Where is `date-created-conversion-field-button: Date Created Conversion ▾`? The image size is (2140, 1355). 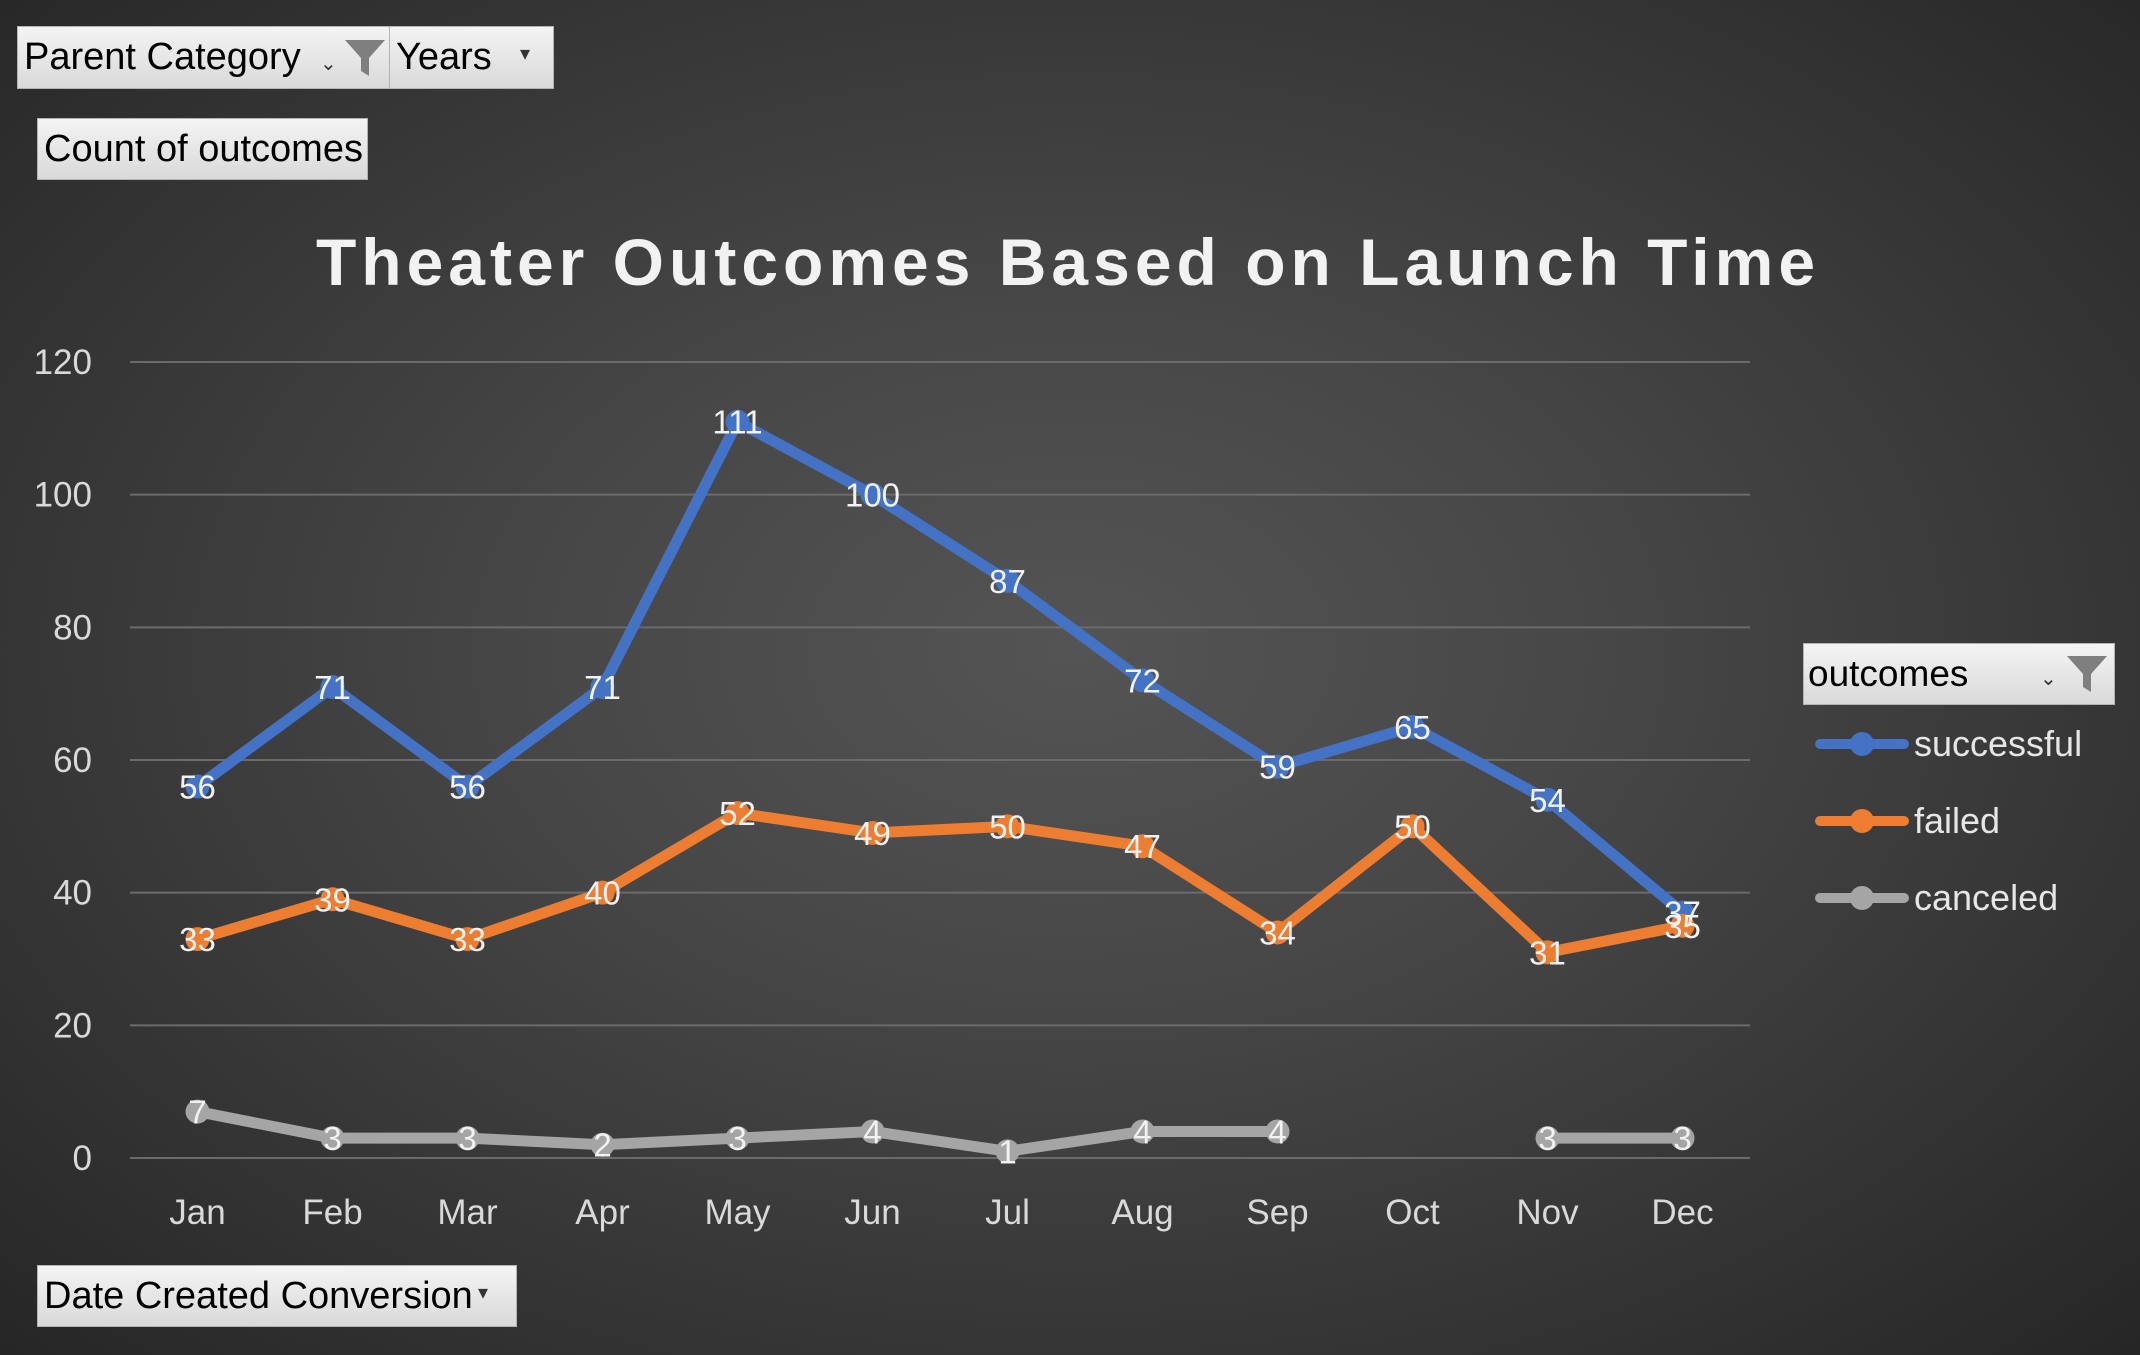 date-created-conversion-field-button: Date Created Conversion ▾ is located at coordinates (277, 1296).